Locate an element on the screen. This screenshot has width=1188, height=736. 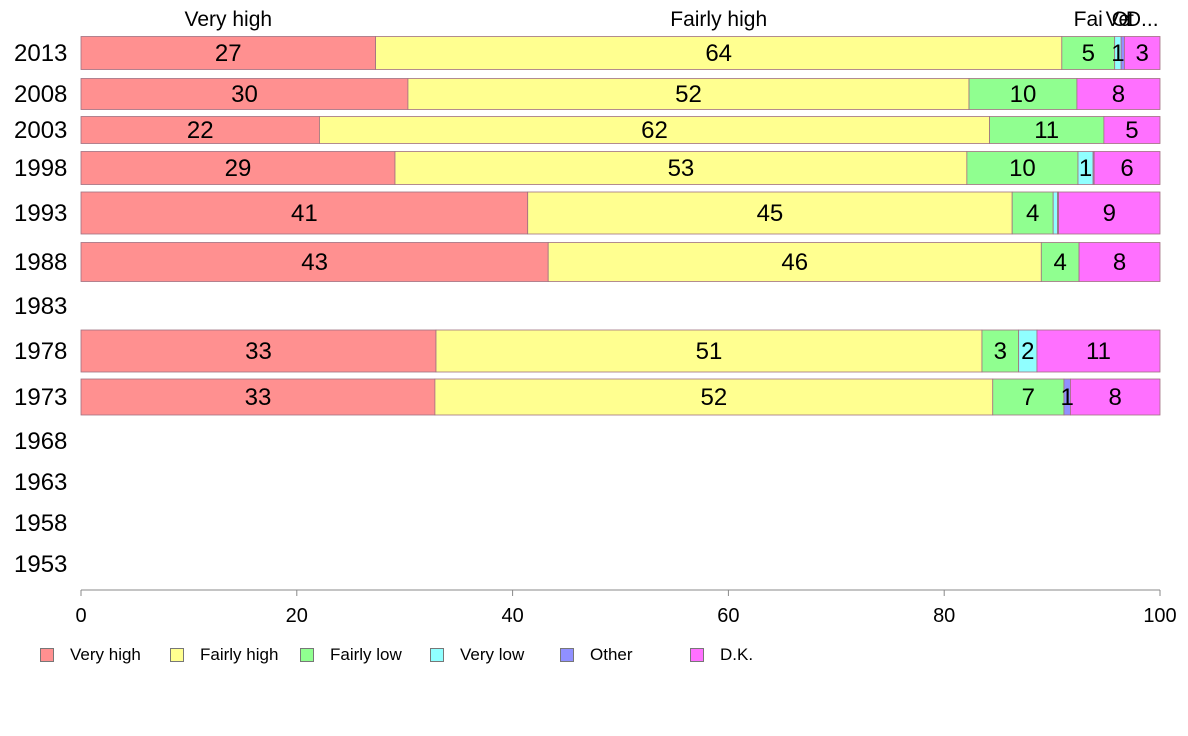
legend-swatch-very-high is located at coordinates (47, 655).